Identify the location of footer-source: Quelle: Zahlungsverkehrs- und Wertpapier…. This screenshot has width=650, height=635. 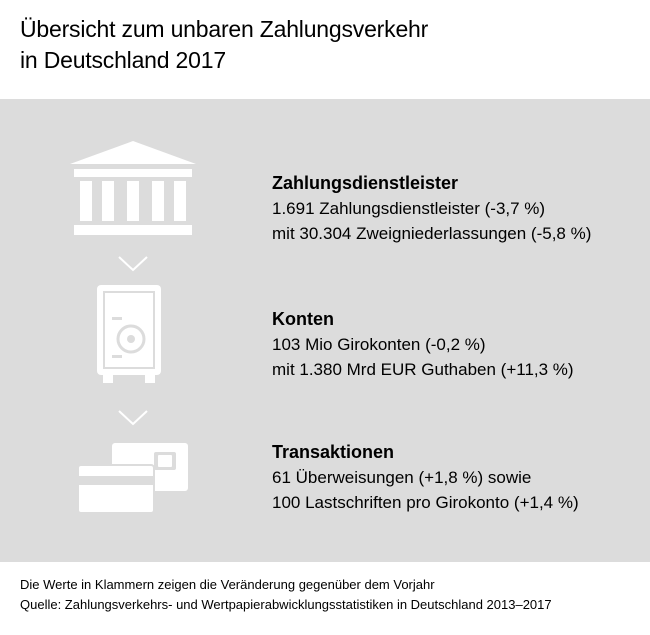
(286, 604).